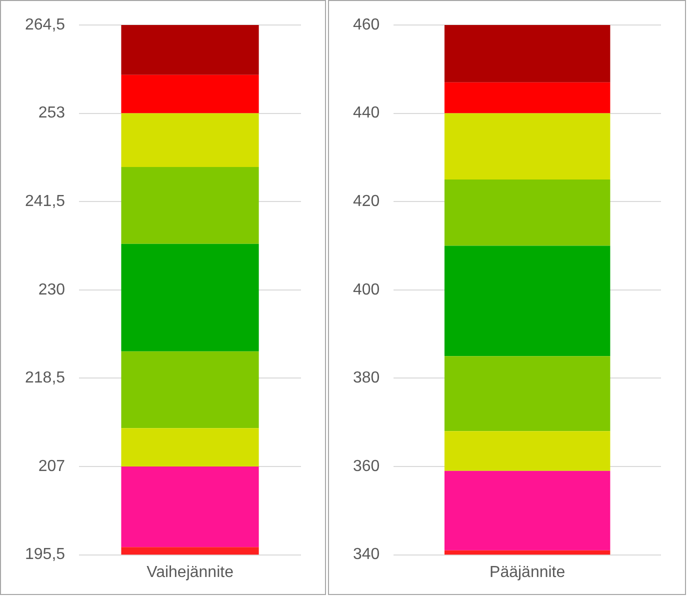 The width and height of the screenshot is (694, 605). Describe the element at coordinates (52, 289) in the screenshot. I see `y-tick-label: 230` at that location.